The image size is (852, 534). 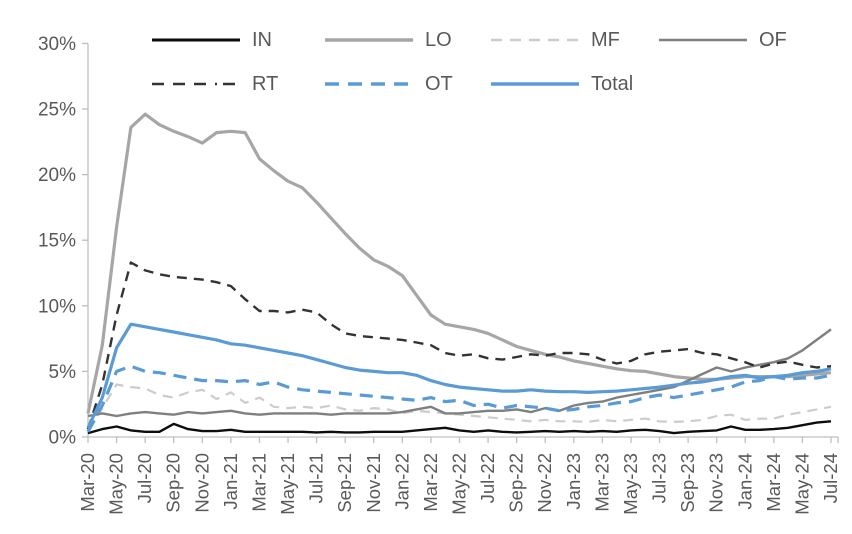 I want to click on x-axis-label: Sep-20, so click(x=173, y=483).